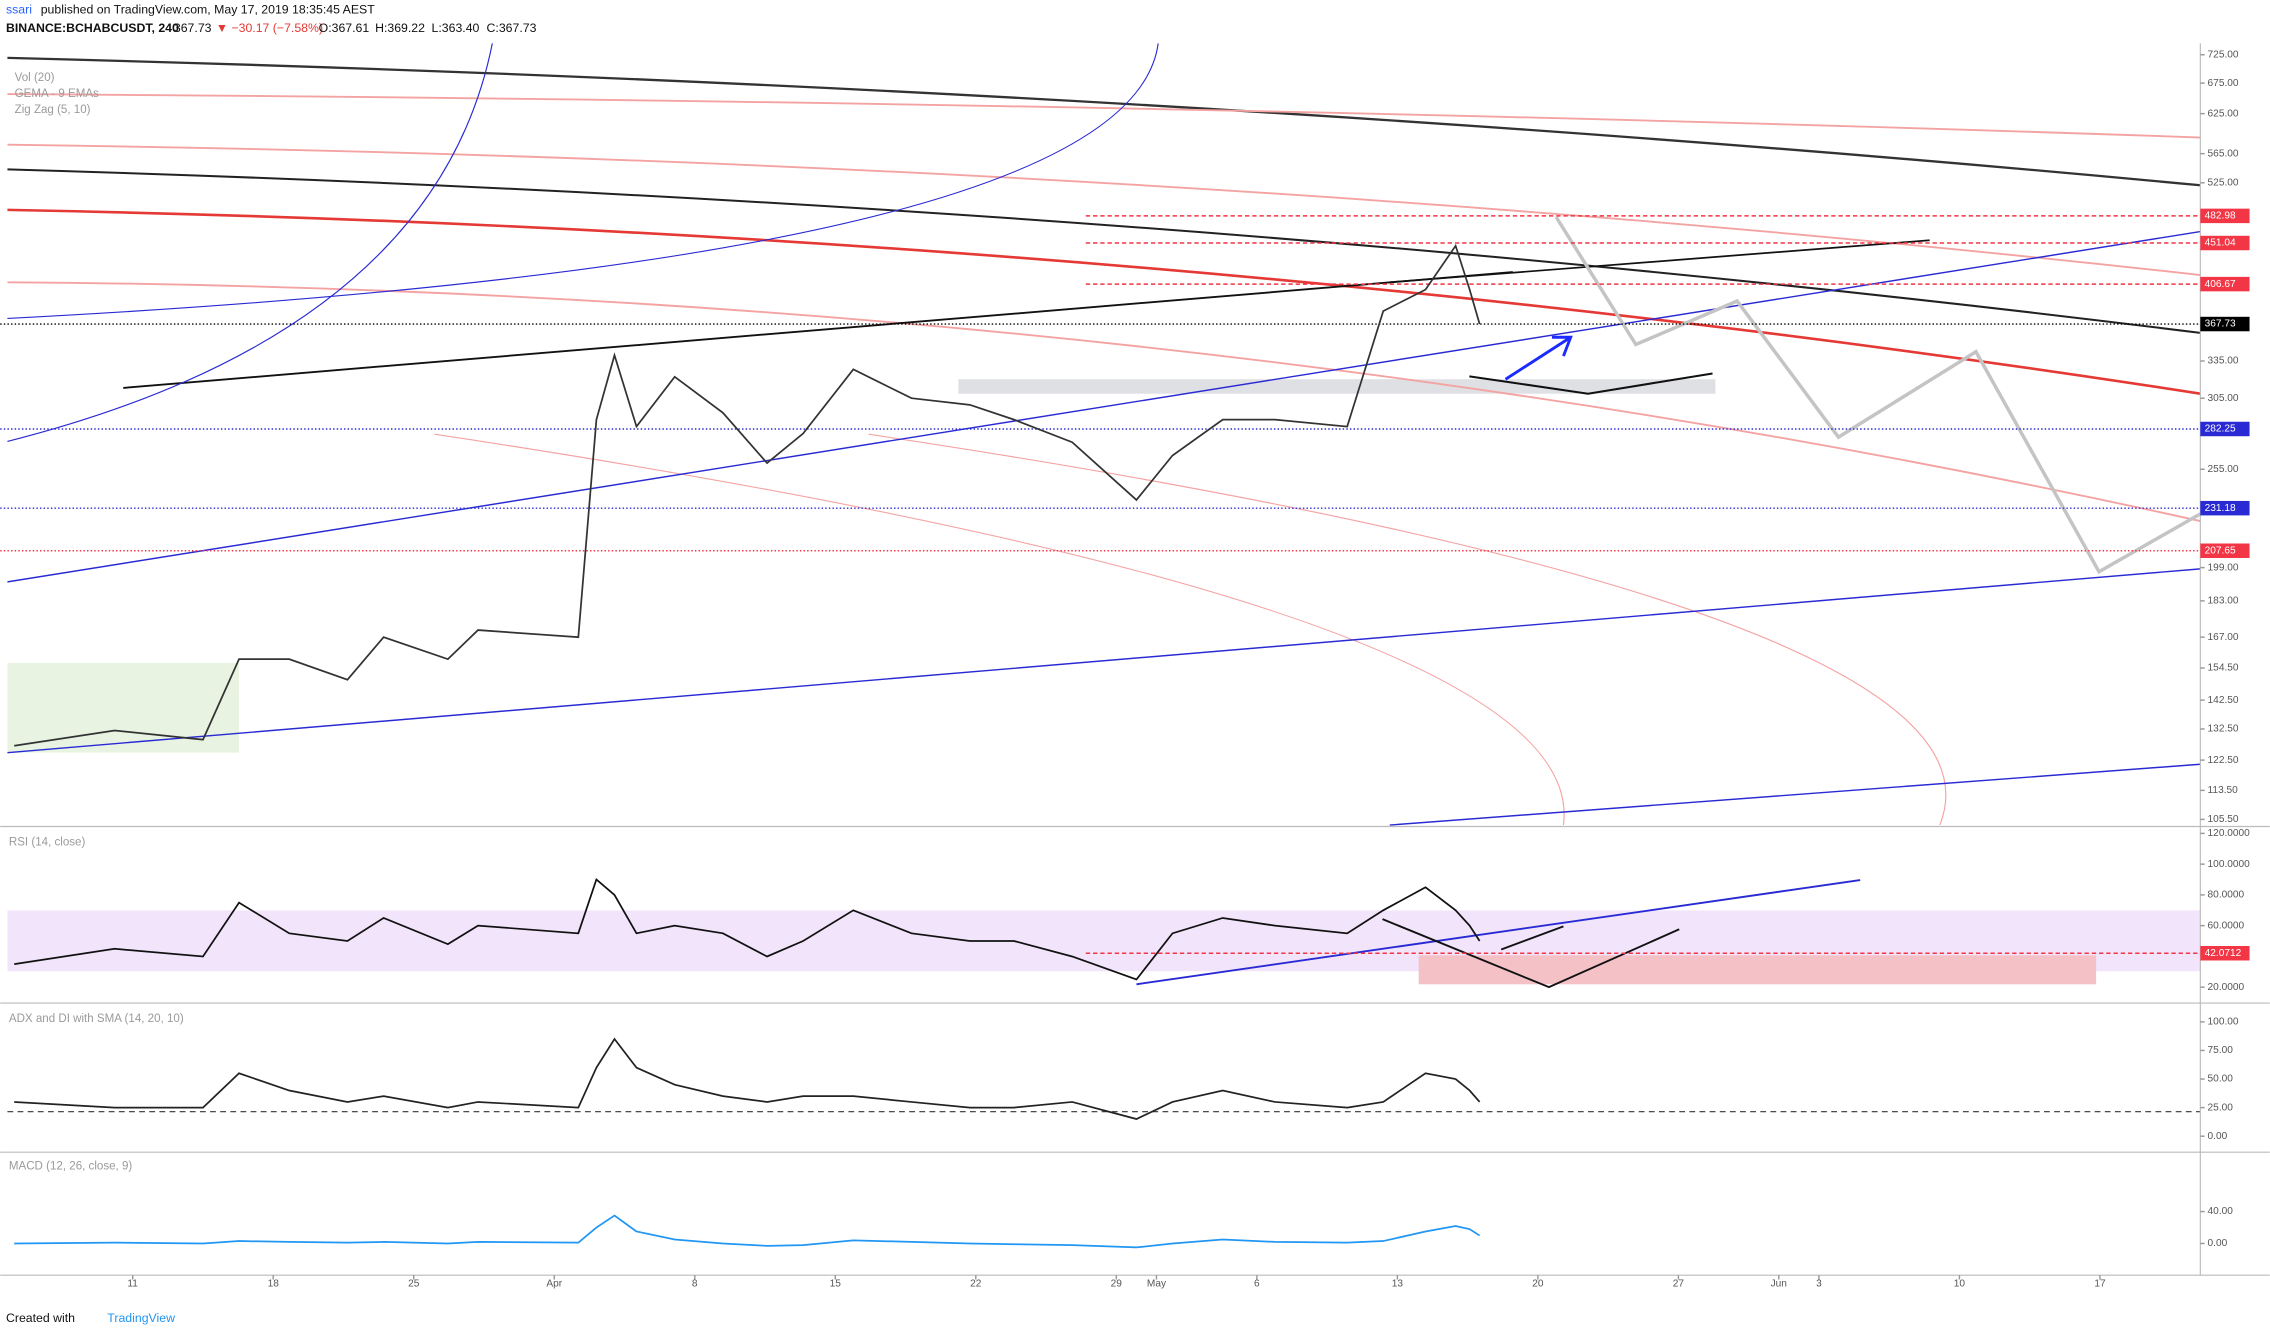 Image resolution: width=2270 pixels, height=1336 pixels. I want to click on x-tick-label: 17, so click(2100, 1284).